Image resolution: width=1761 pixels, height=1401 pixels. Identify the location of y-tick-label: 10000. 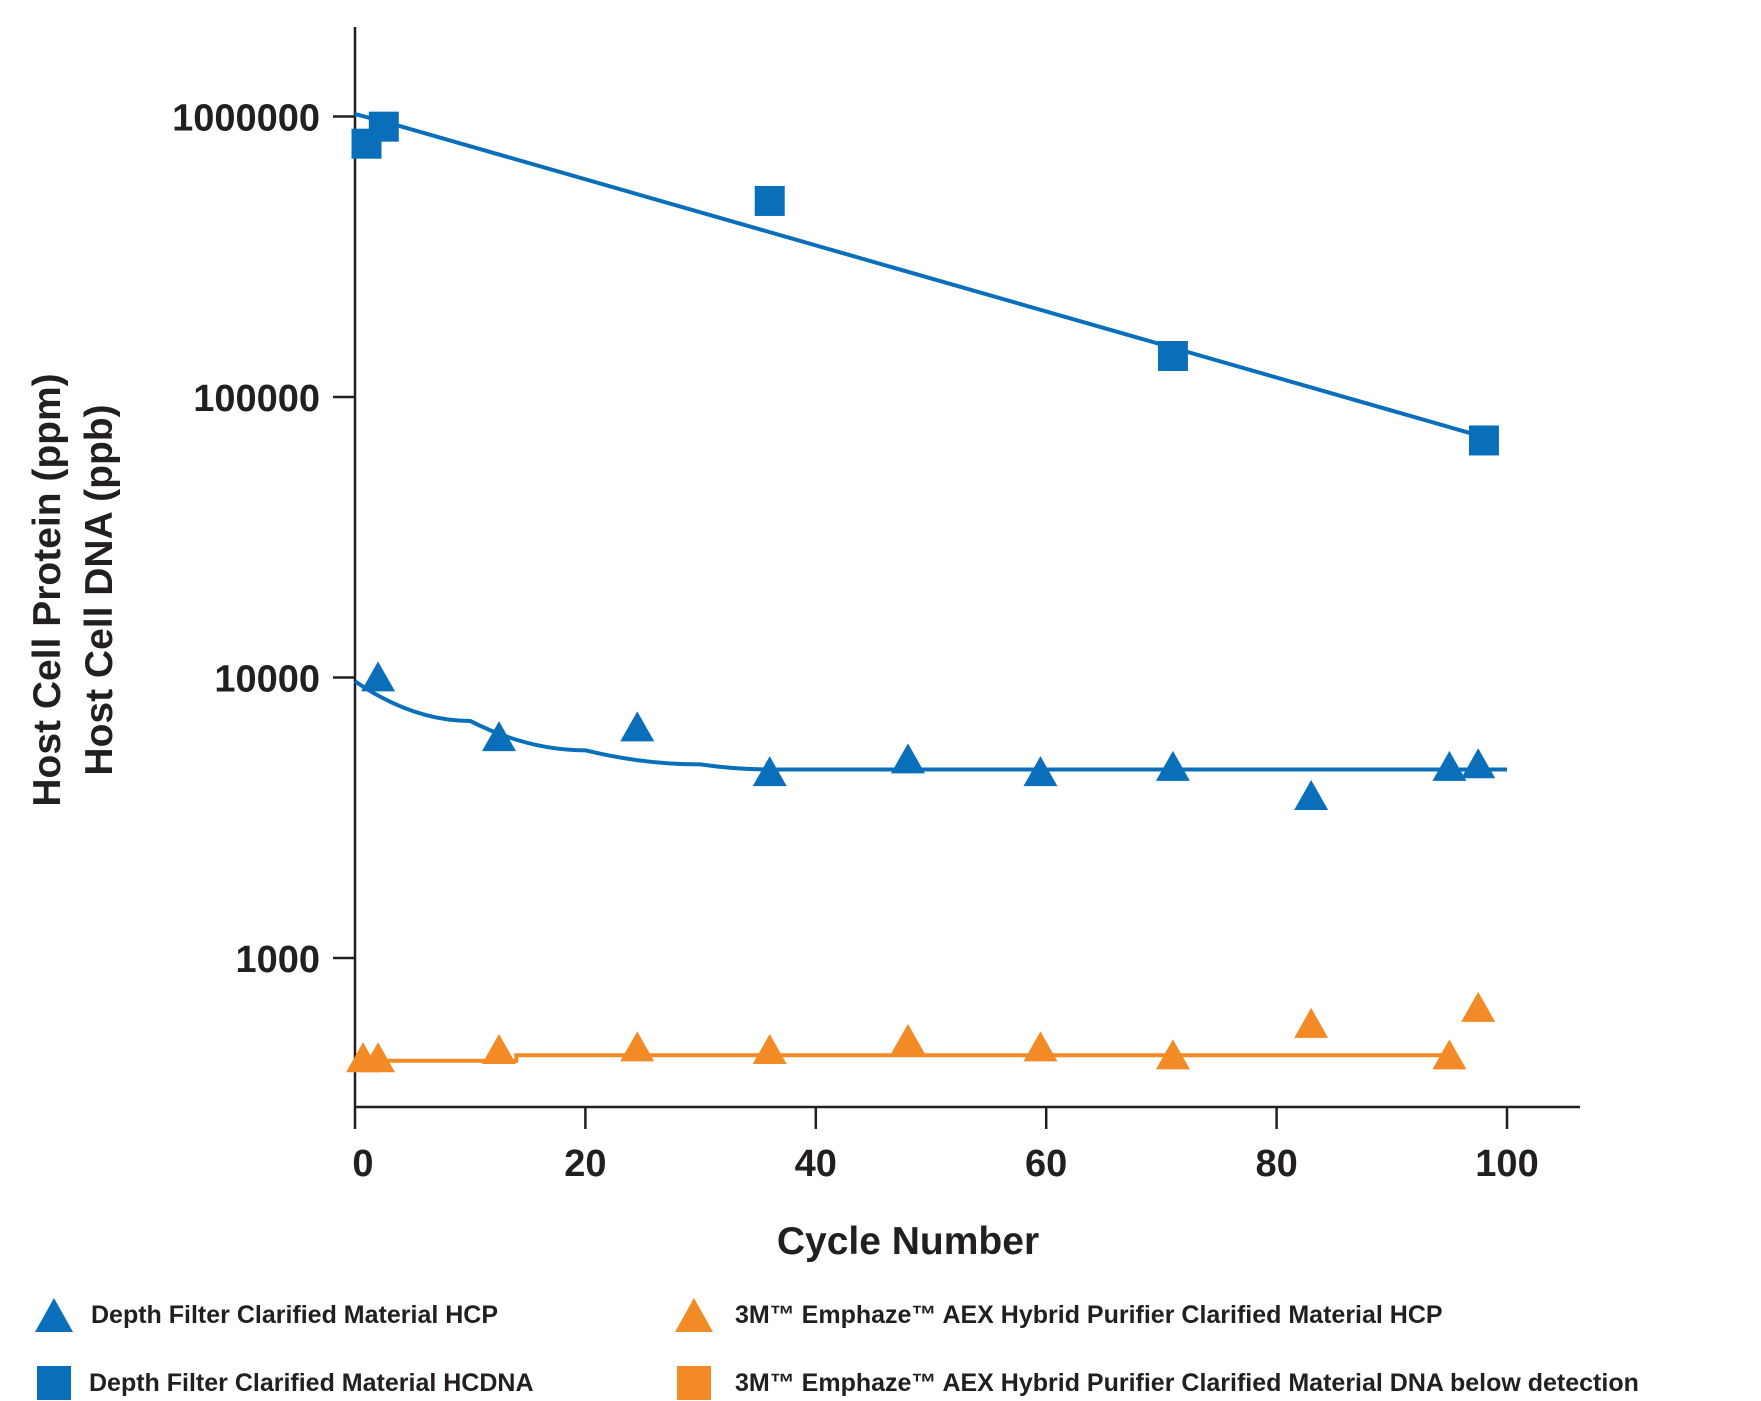
(267, 680).